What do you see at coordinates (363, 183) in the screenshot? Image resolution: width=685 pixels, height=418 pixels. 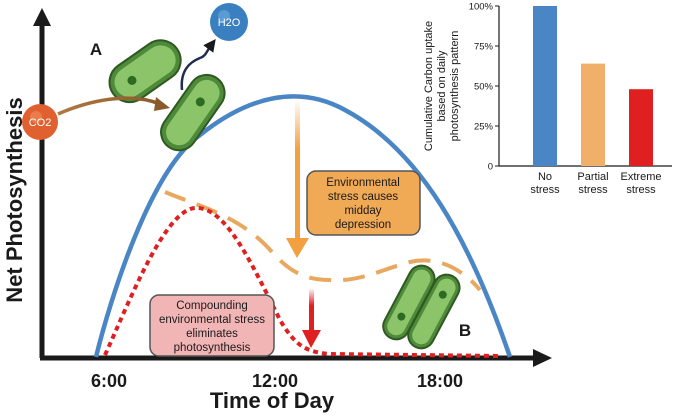 I see `svg-text: Environmental` at bounding box center [363, 183].